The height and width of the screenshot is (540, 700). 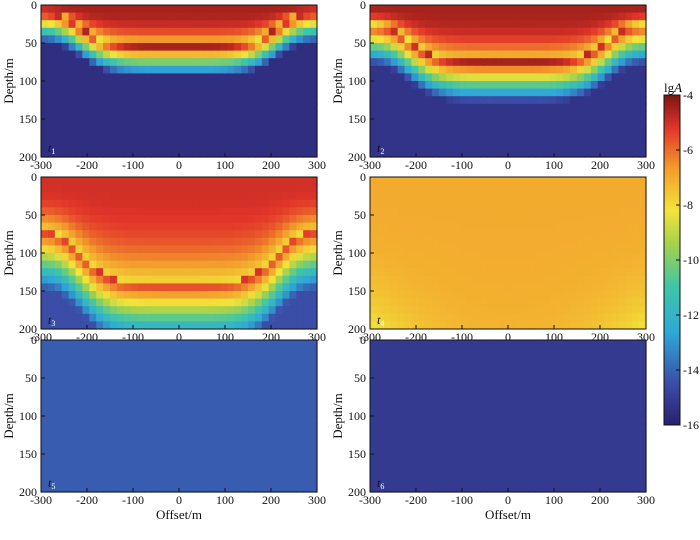 What do you see at coordinates (363, 6) in the screenshot?
I see `y-tick-label: 0` at bounding box center [363, 6].